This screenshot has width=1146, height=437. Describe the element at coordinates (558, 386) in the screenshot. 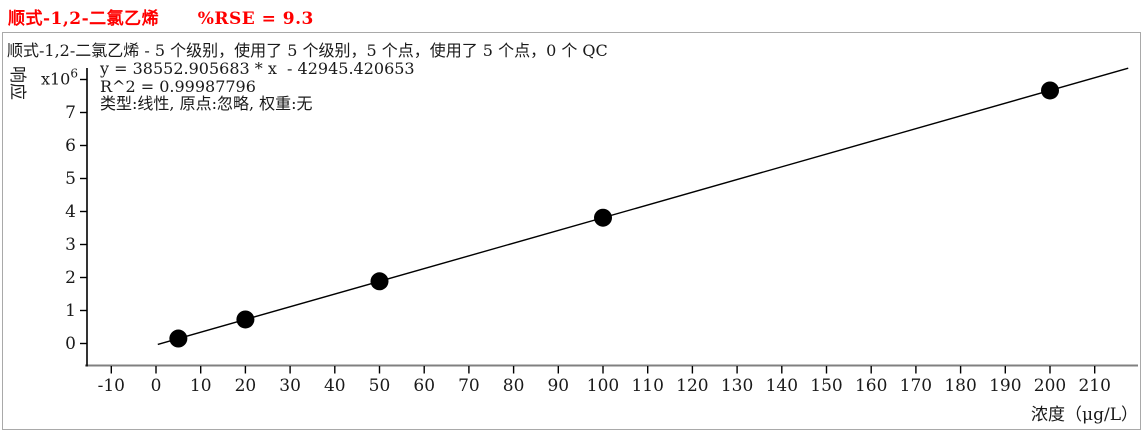

I see `x-tick-label: 90` at that location.